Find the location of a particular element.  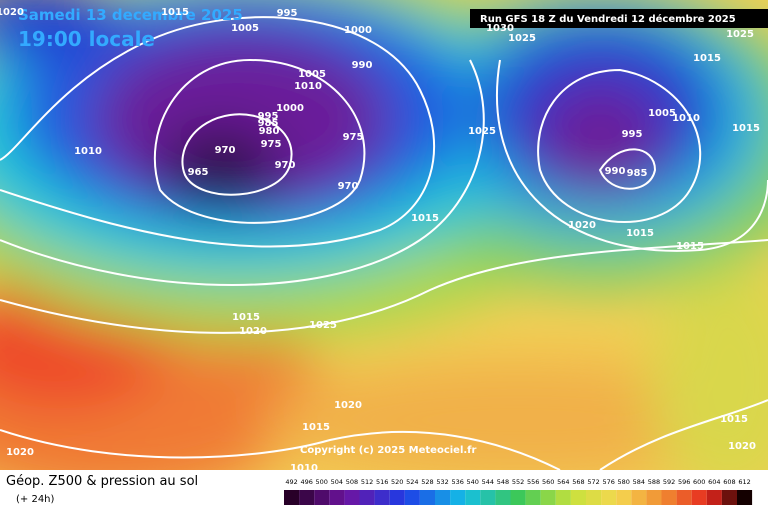

colorbar-label: 572 is located at coordinates (593, 482).